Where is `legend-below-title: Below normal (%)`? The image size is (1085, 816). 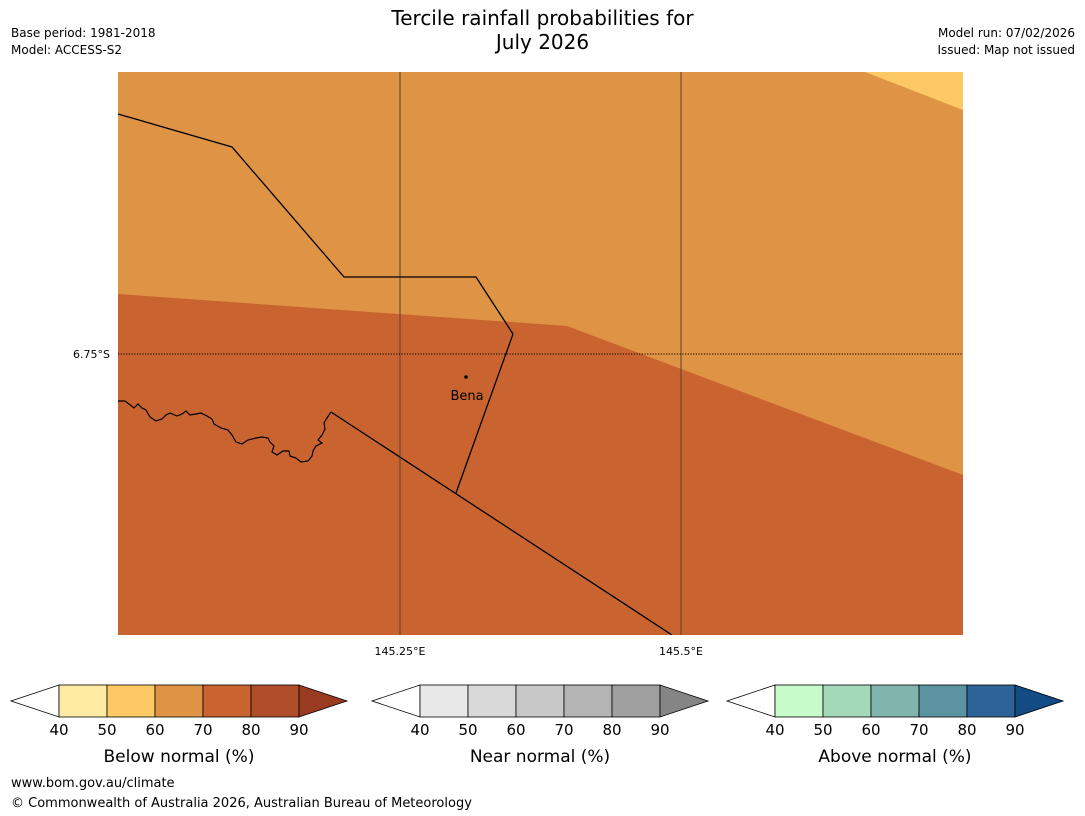
legend-below-title: Below normal (%) is located at coordinates (179, 757).